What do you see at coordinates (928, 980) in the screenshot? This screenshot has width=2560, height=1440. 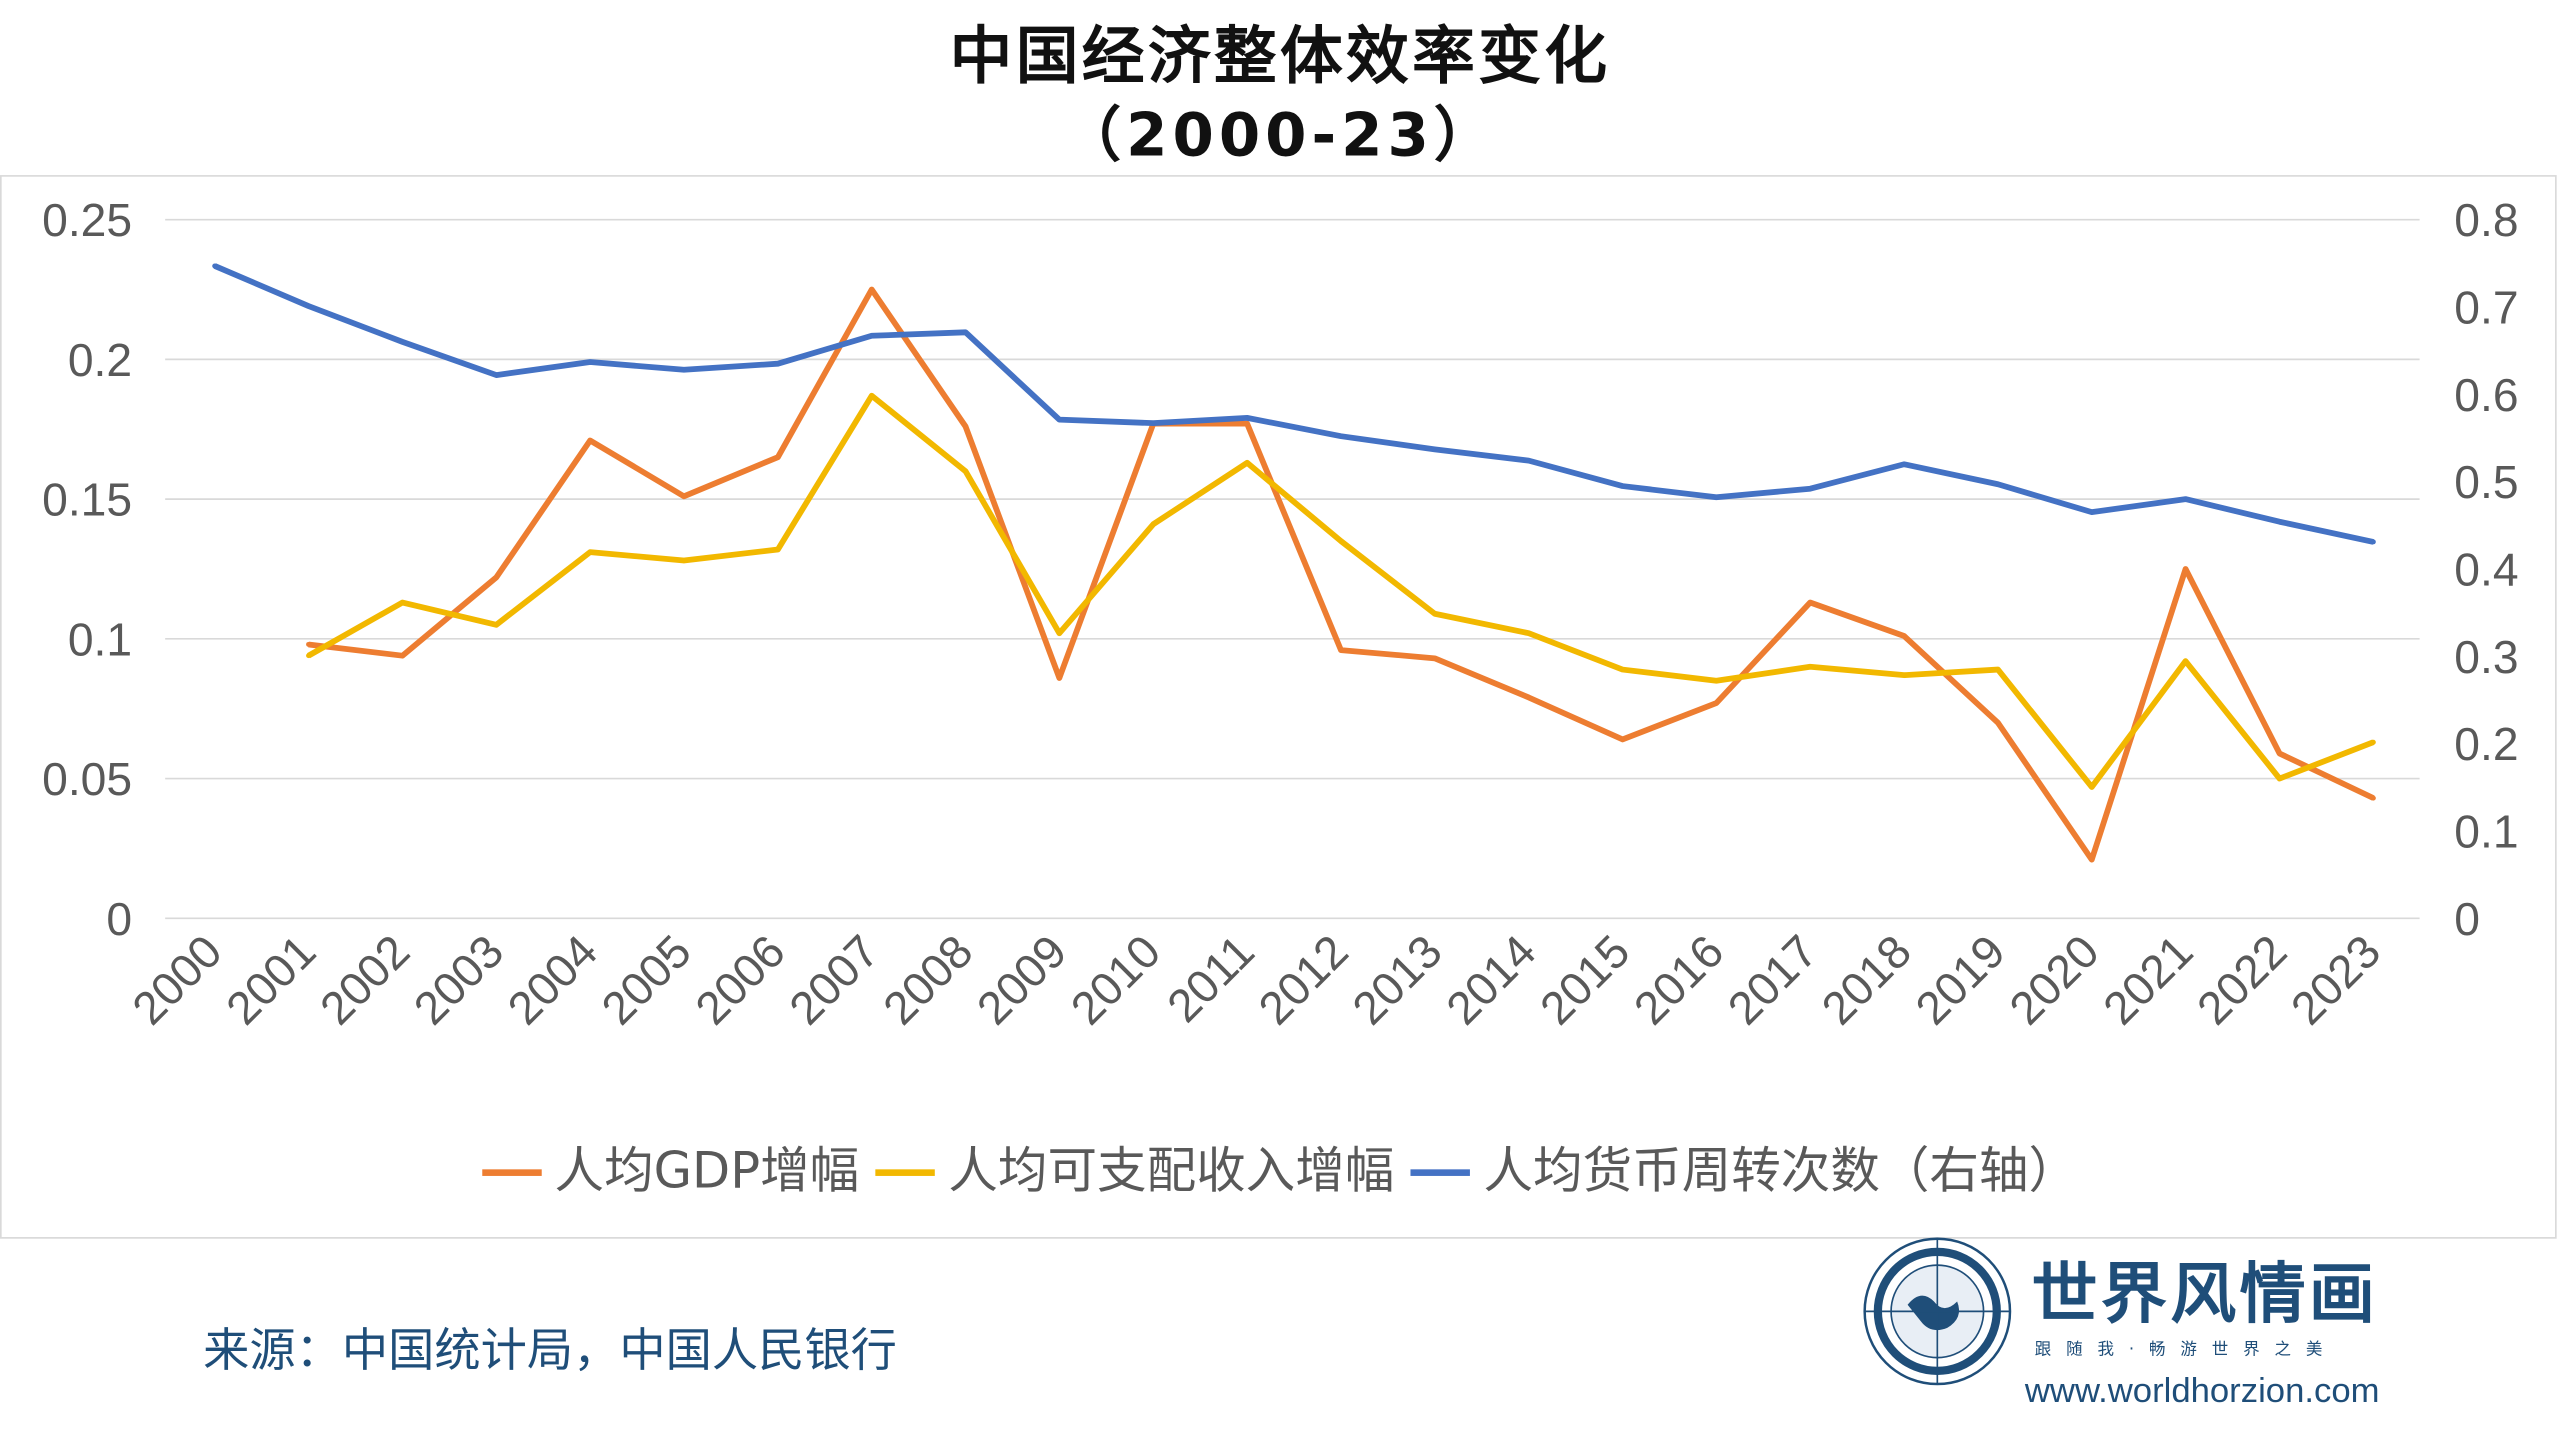 I see `x-tick-label: 2008` at bounding box center [928, 980].